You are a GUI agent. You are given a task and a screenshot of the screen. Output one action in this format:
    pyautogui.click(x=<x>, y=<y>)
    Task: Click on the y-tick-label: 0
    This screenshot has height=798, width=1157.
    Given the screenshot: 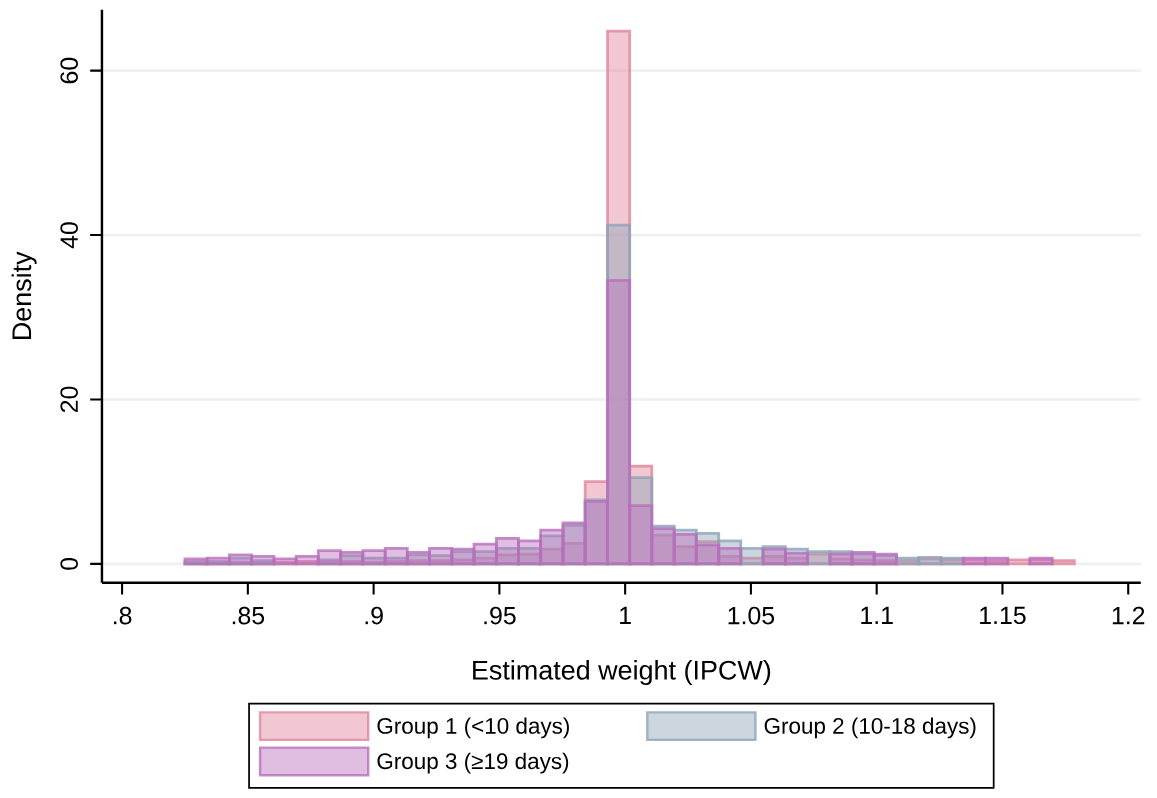 What is the action you would take?
    pyautogui.click(x=69, y=563)
    